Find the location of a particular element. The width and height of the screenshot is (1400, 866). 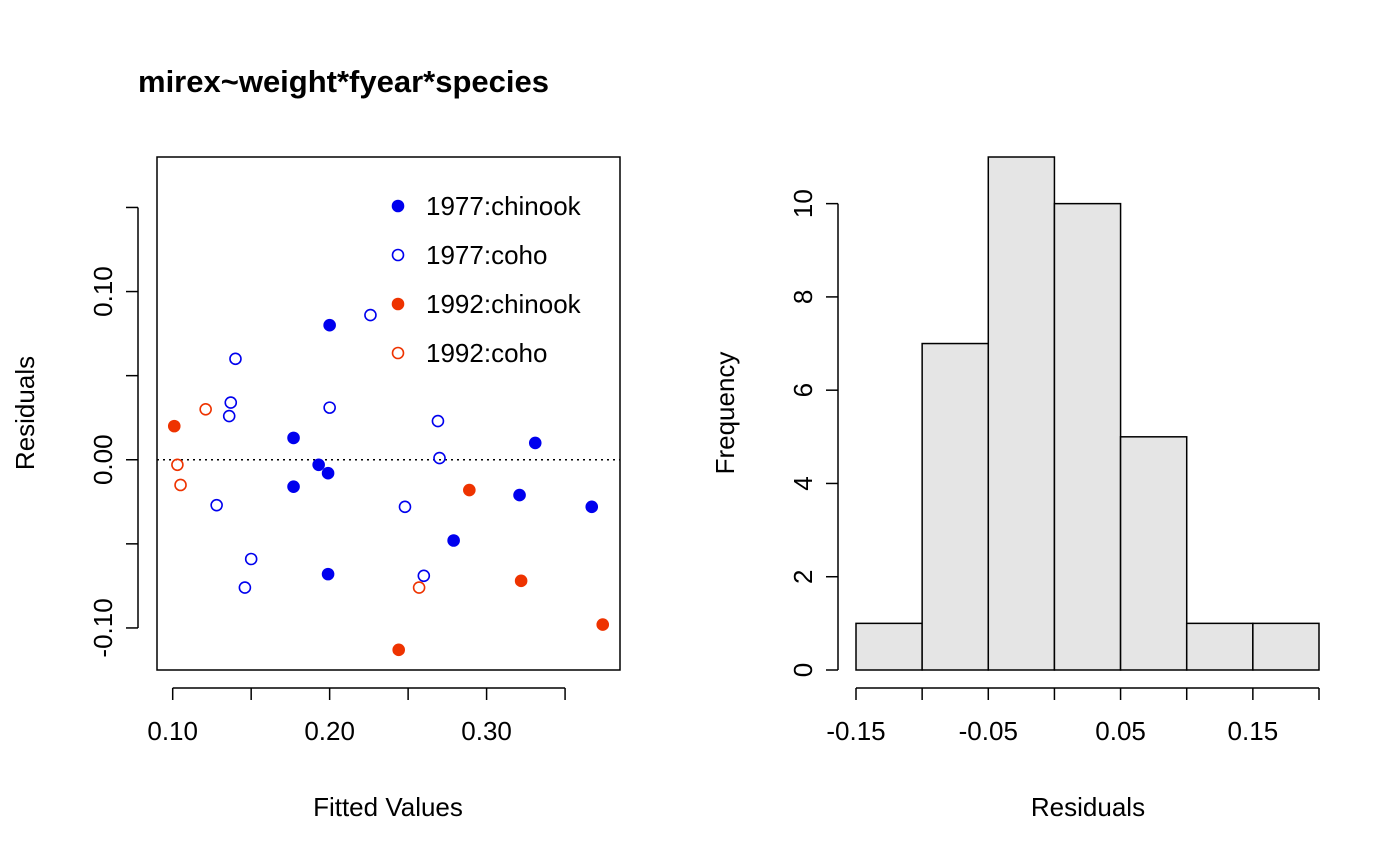

scatter-x-tick-label: 0.30 is located at coordinates (486, 731).